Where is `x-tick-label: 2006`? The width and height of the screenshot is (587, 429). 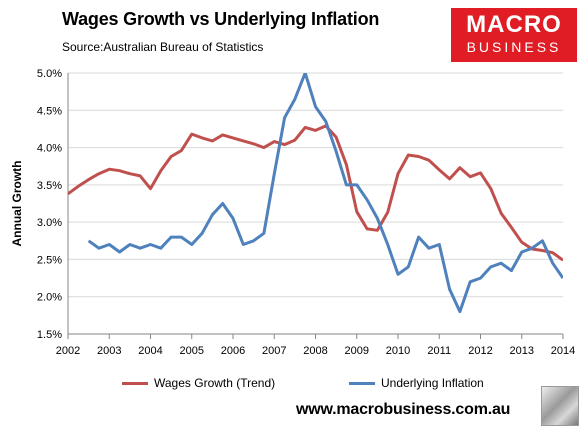
x-tick-label: 2006 is located at coordinates (233, 351).